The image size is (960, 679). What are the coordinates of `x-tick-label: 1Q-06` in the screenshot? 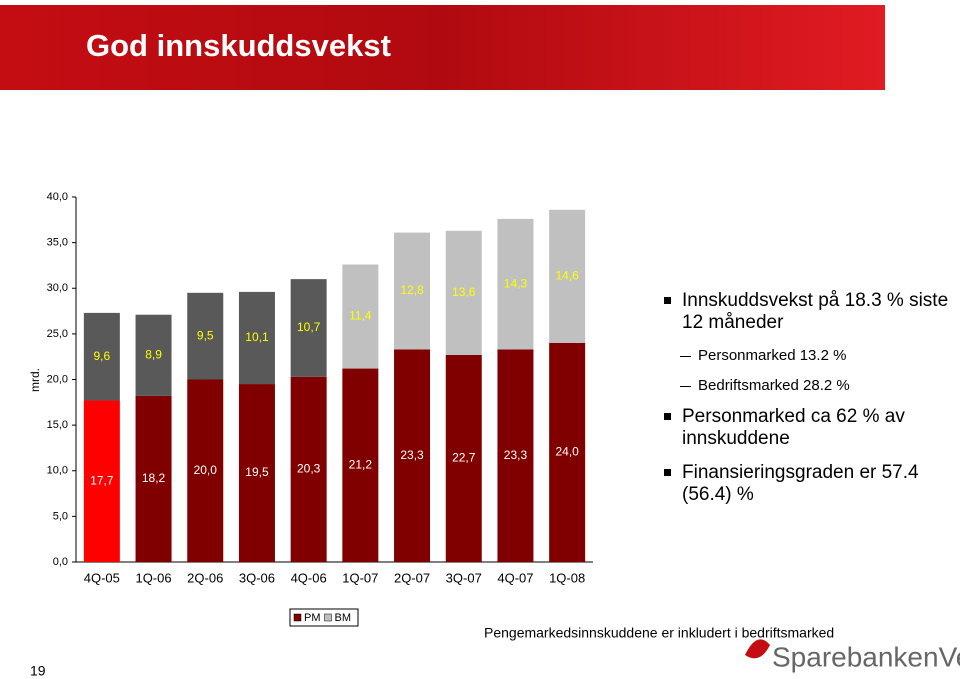 It's located at (153, 577).